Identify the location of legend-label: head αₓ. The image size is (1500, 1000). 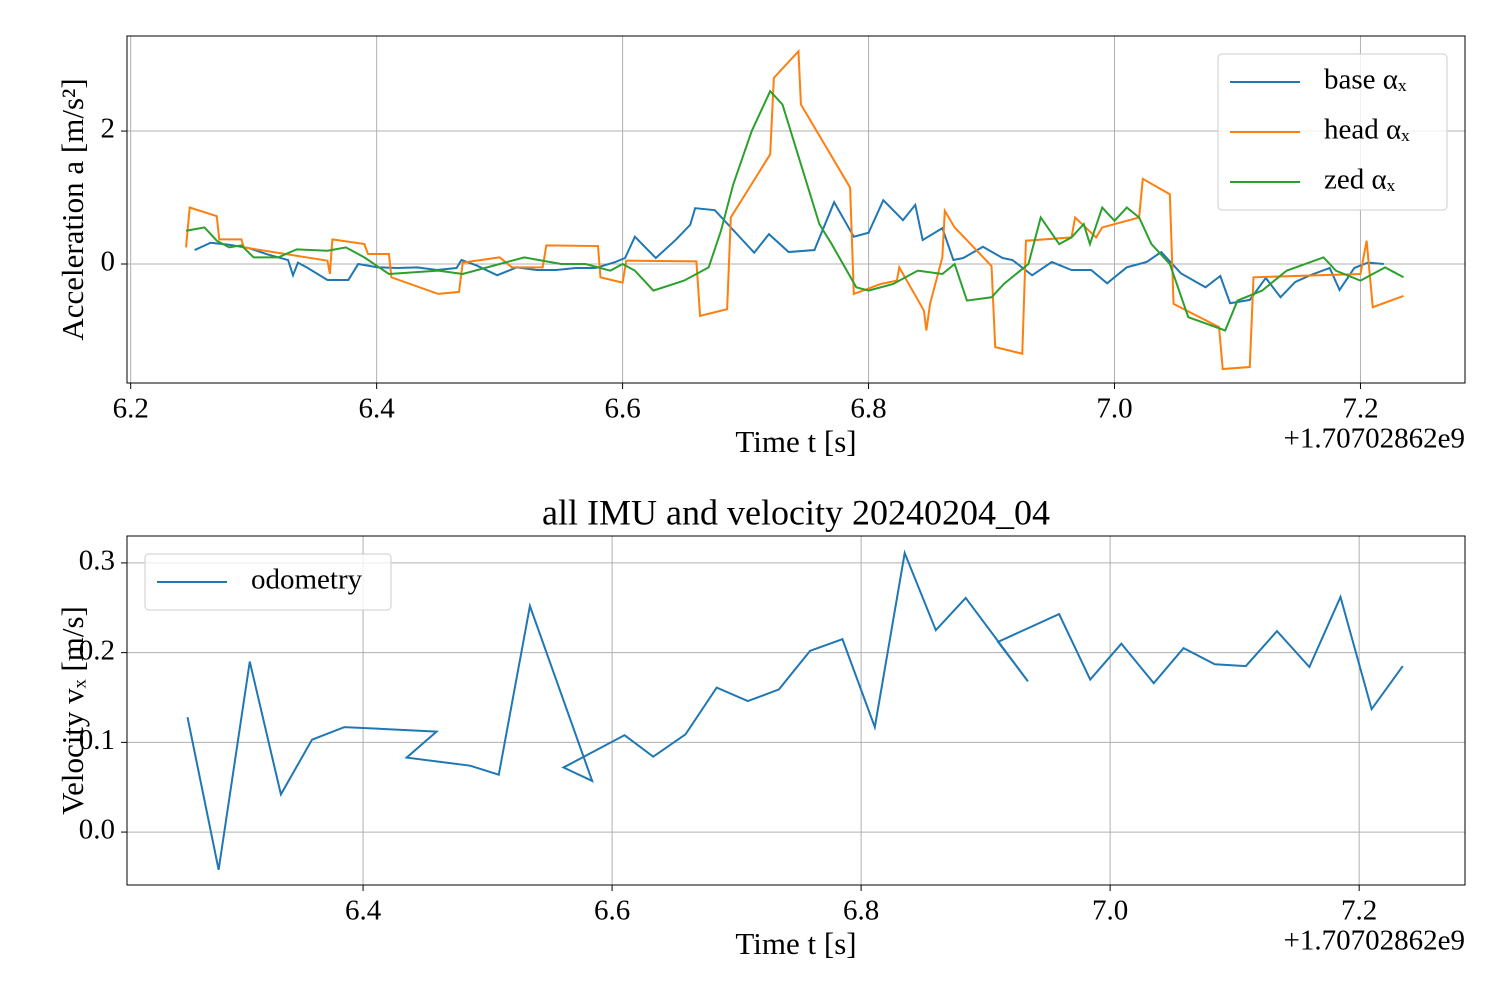
(1367, 130).